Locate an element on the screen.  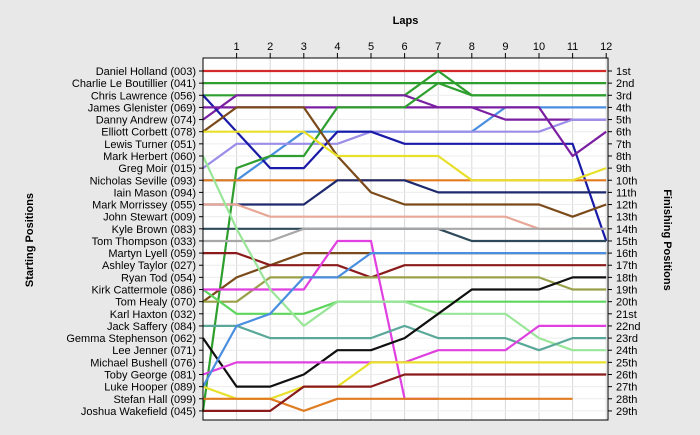
finishing-position-label: 18th is located at coordinates (626, 278).